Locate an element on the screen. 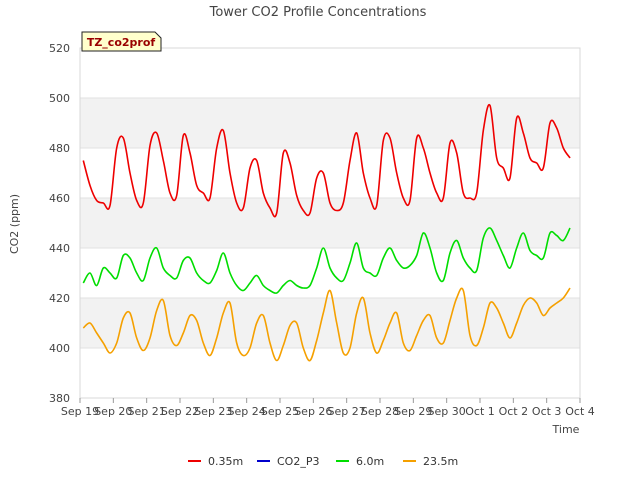 This screenshot has width=640, height=480. y-tick-label: 380 is located at coordinates (59, 398).